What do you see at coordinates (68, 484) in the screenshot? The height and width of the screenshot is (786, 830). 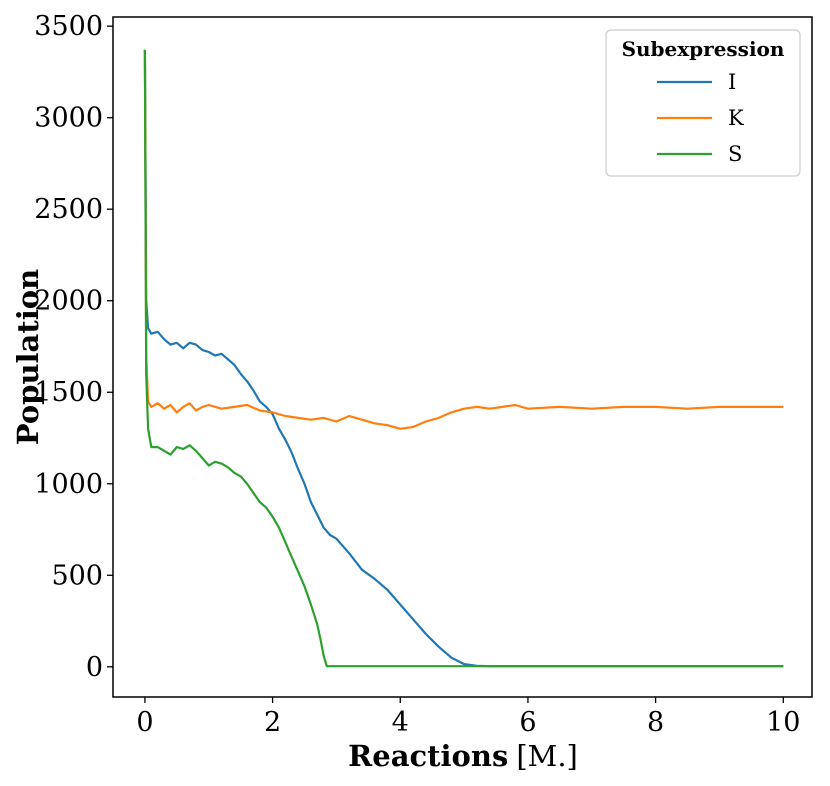 I see `y-tick-label: 1000` at bounding box center [68, 484].